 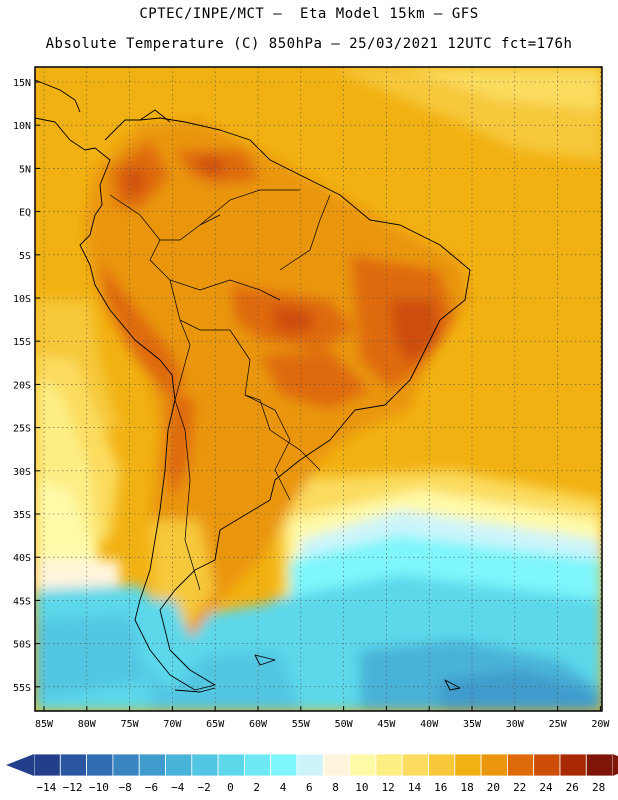 What do you see at coordinates (600, 724) in the screenshot?
I see `lon-tick-label: 20W` at bounding box center [600, 724].